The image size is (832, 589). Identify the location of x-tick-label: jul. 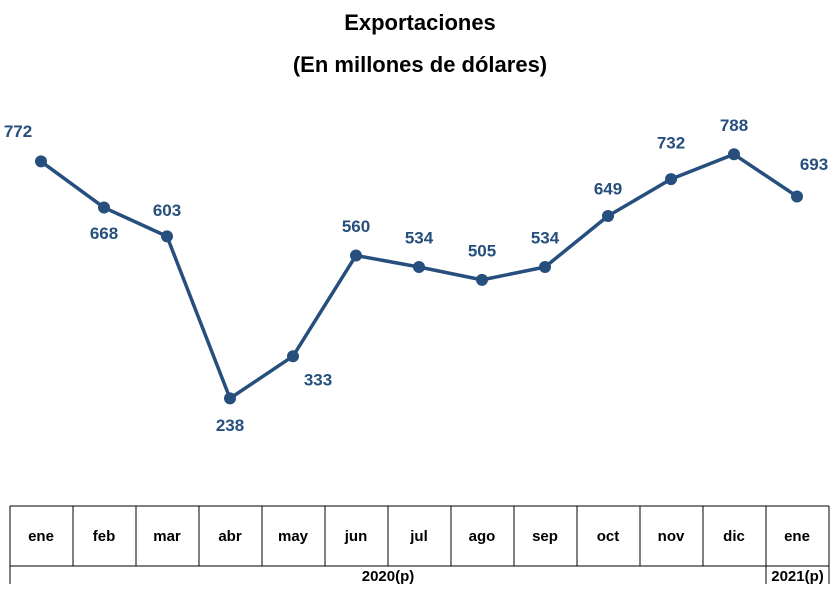
(418, 536).